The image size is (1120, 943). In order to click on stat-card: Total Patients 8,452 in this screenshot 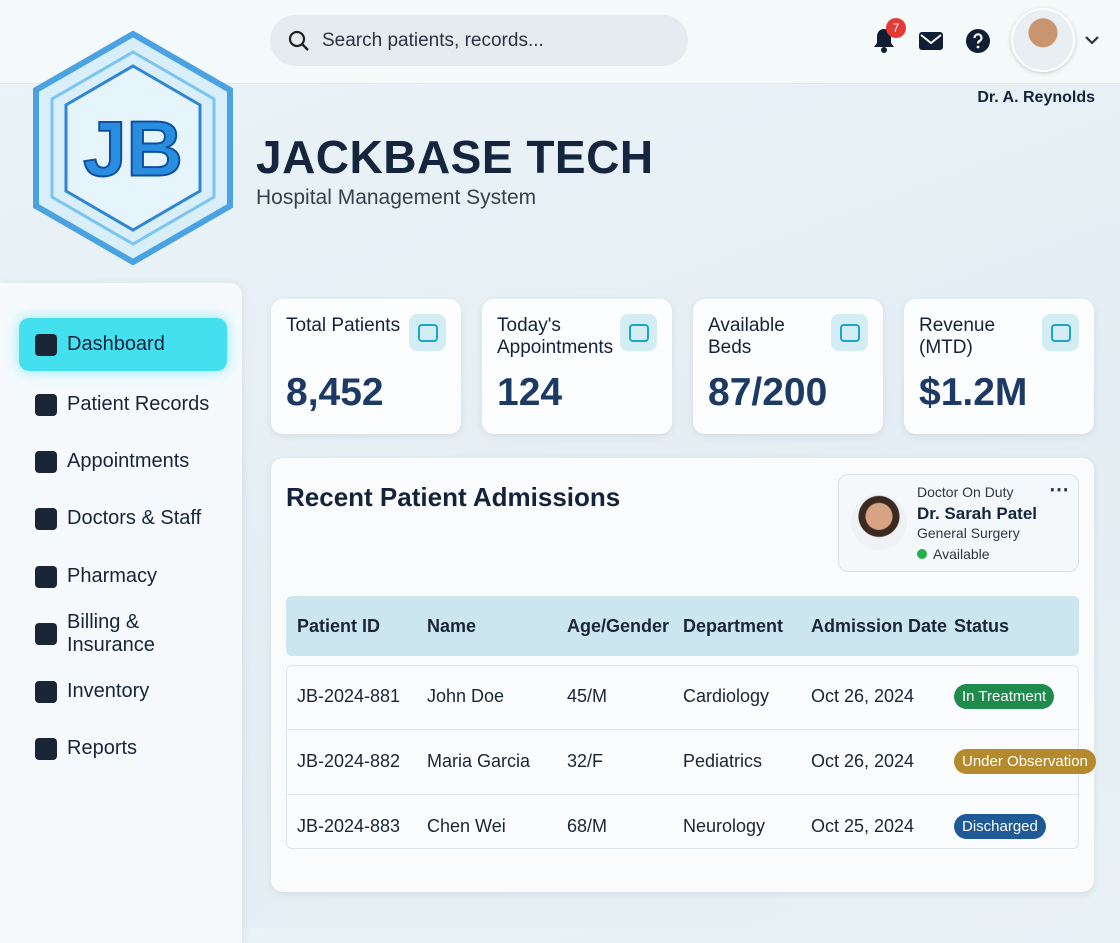, I will do `click(366, 366)`.